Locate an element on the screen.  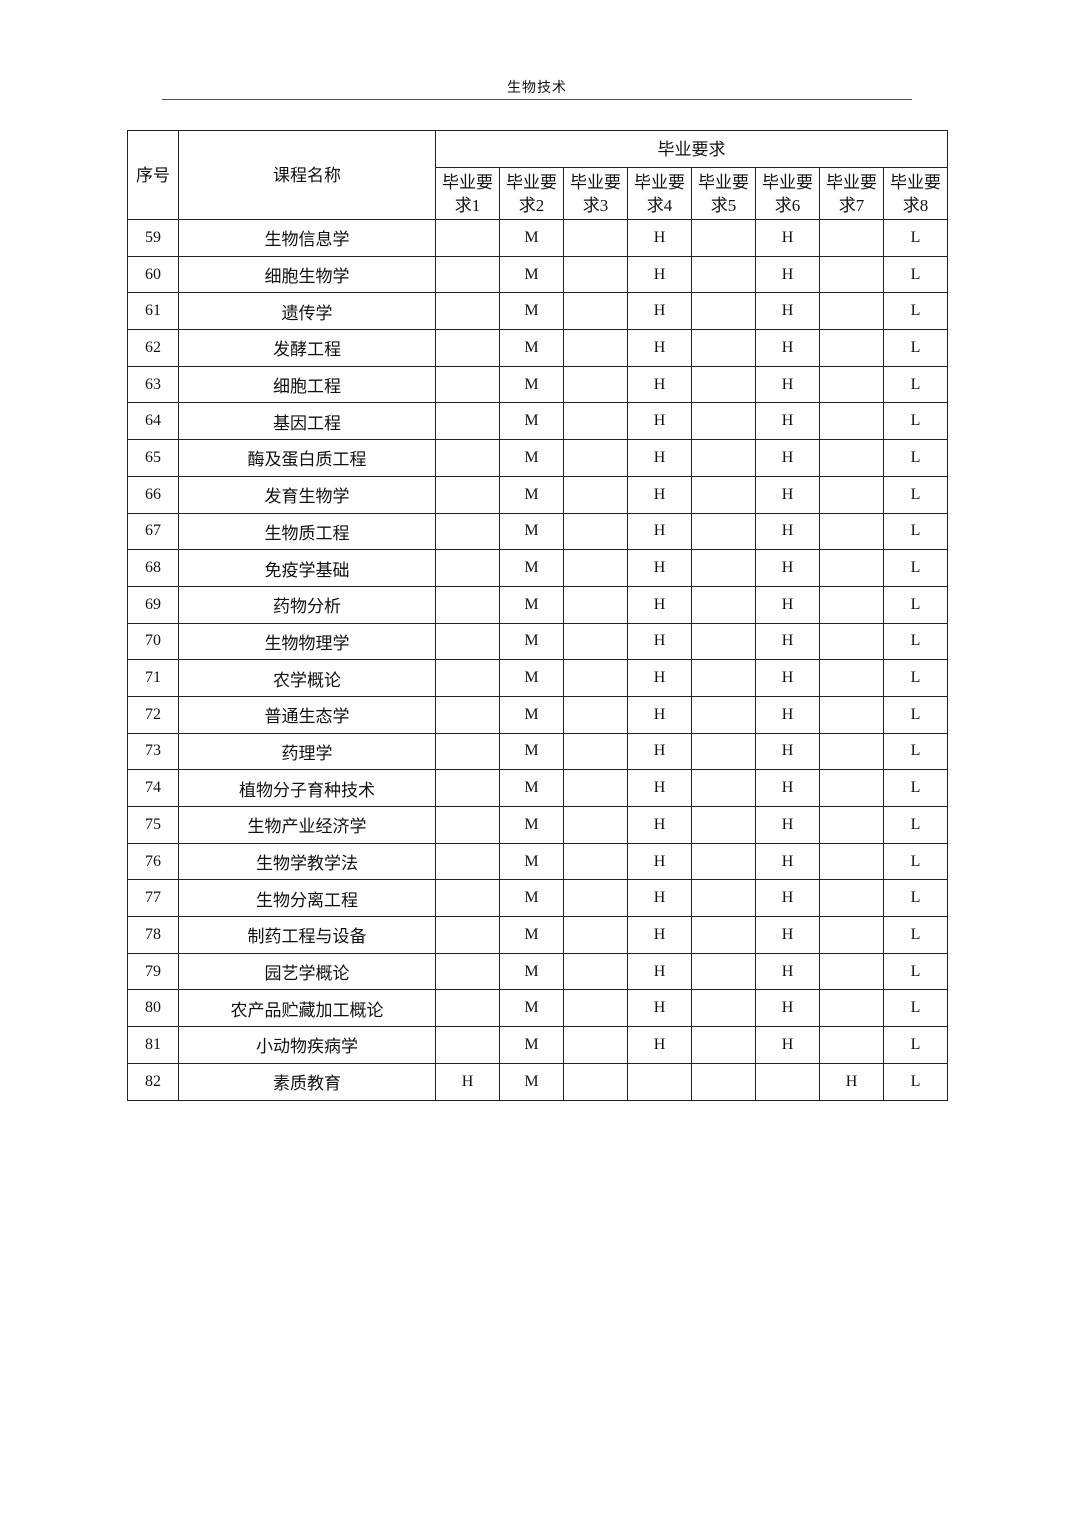
course-name: 药理学 is located at coordinates (307, 751).